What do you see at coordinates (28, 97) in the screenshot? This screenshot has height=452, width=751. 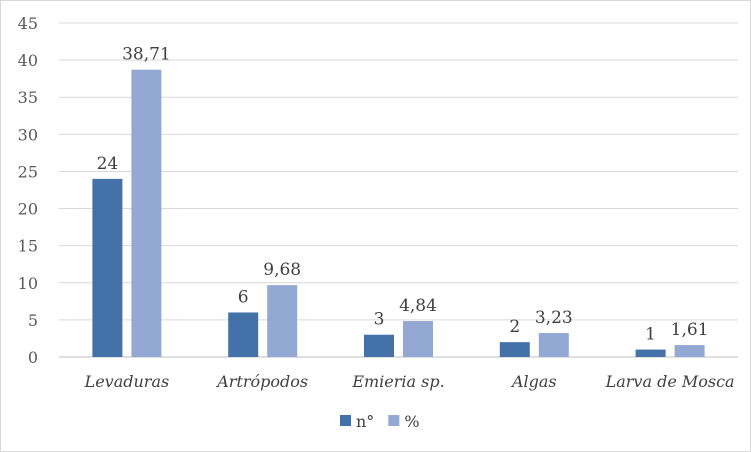 I see `y-tick-label: 35` at bounding box center [28, 97].